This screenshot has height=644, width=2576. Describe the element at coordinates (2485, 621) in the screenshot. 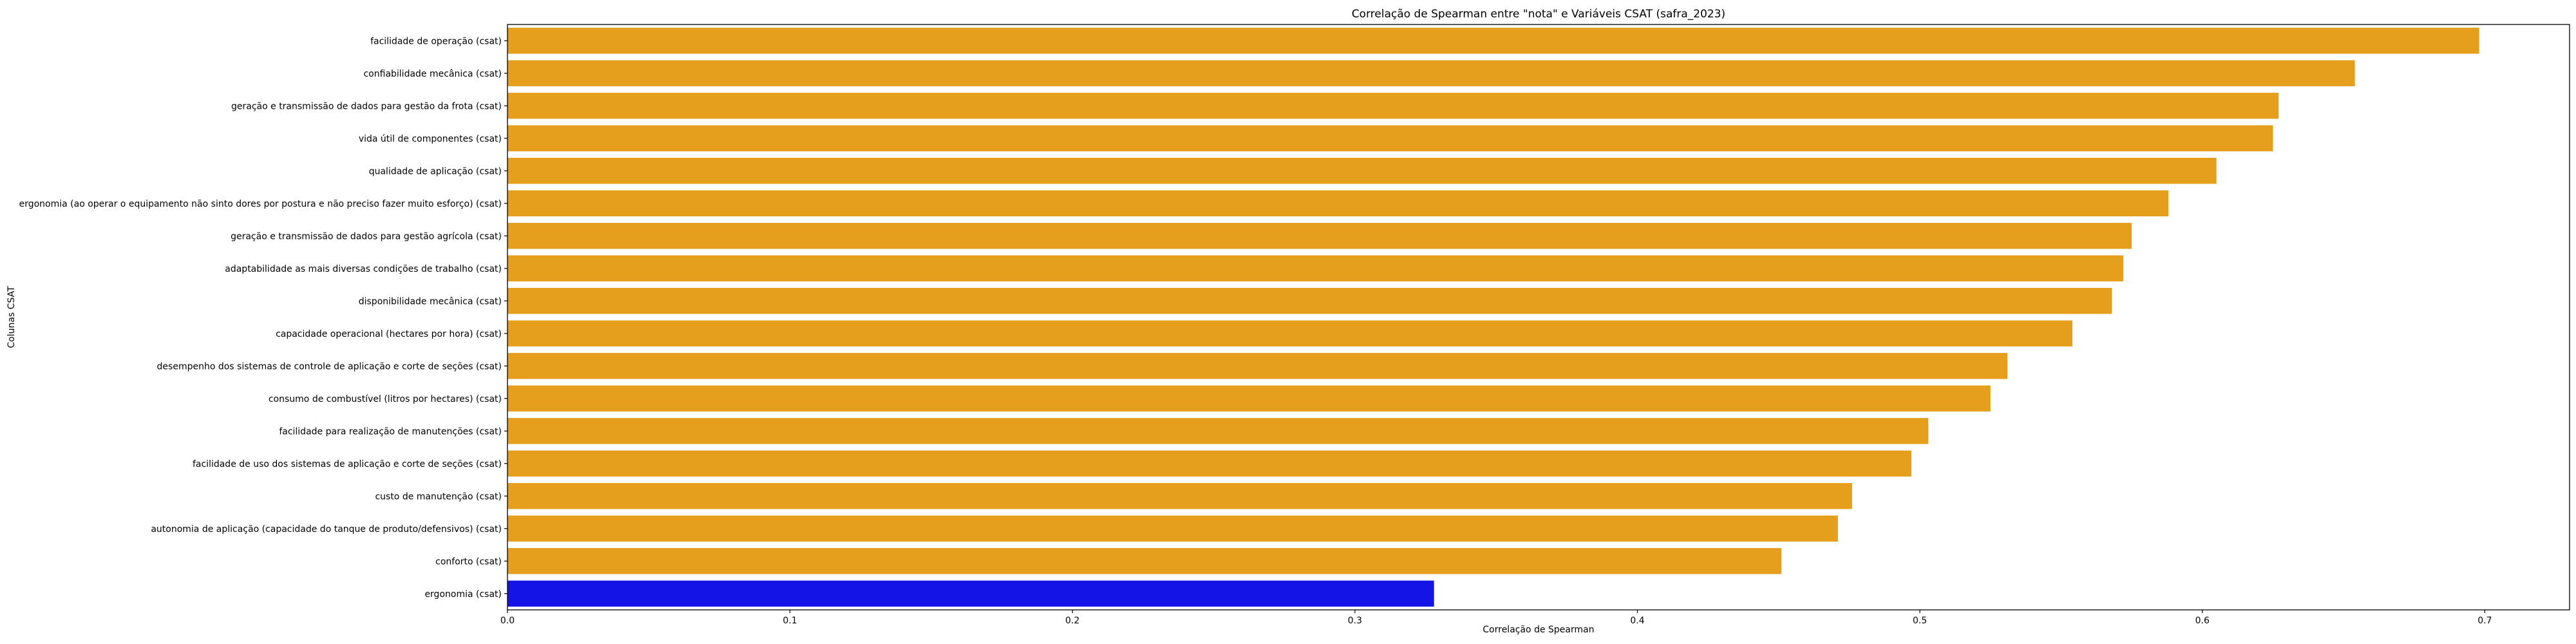

I see `x-tick-label: 0.7` at that location.